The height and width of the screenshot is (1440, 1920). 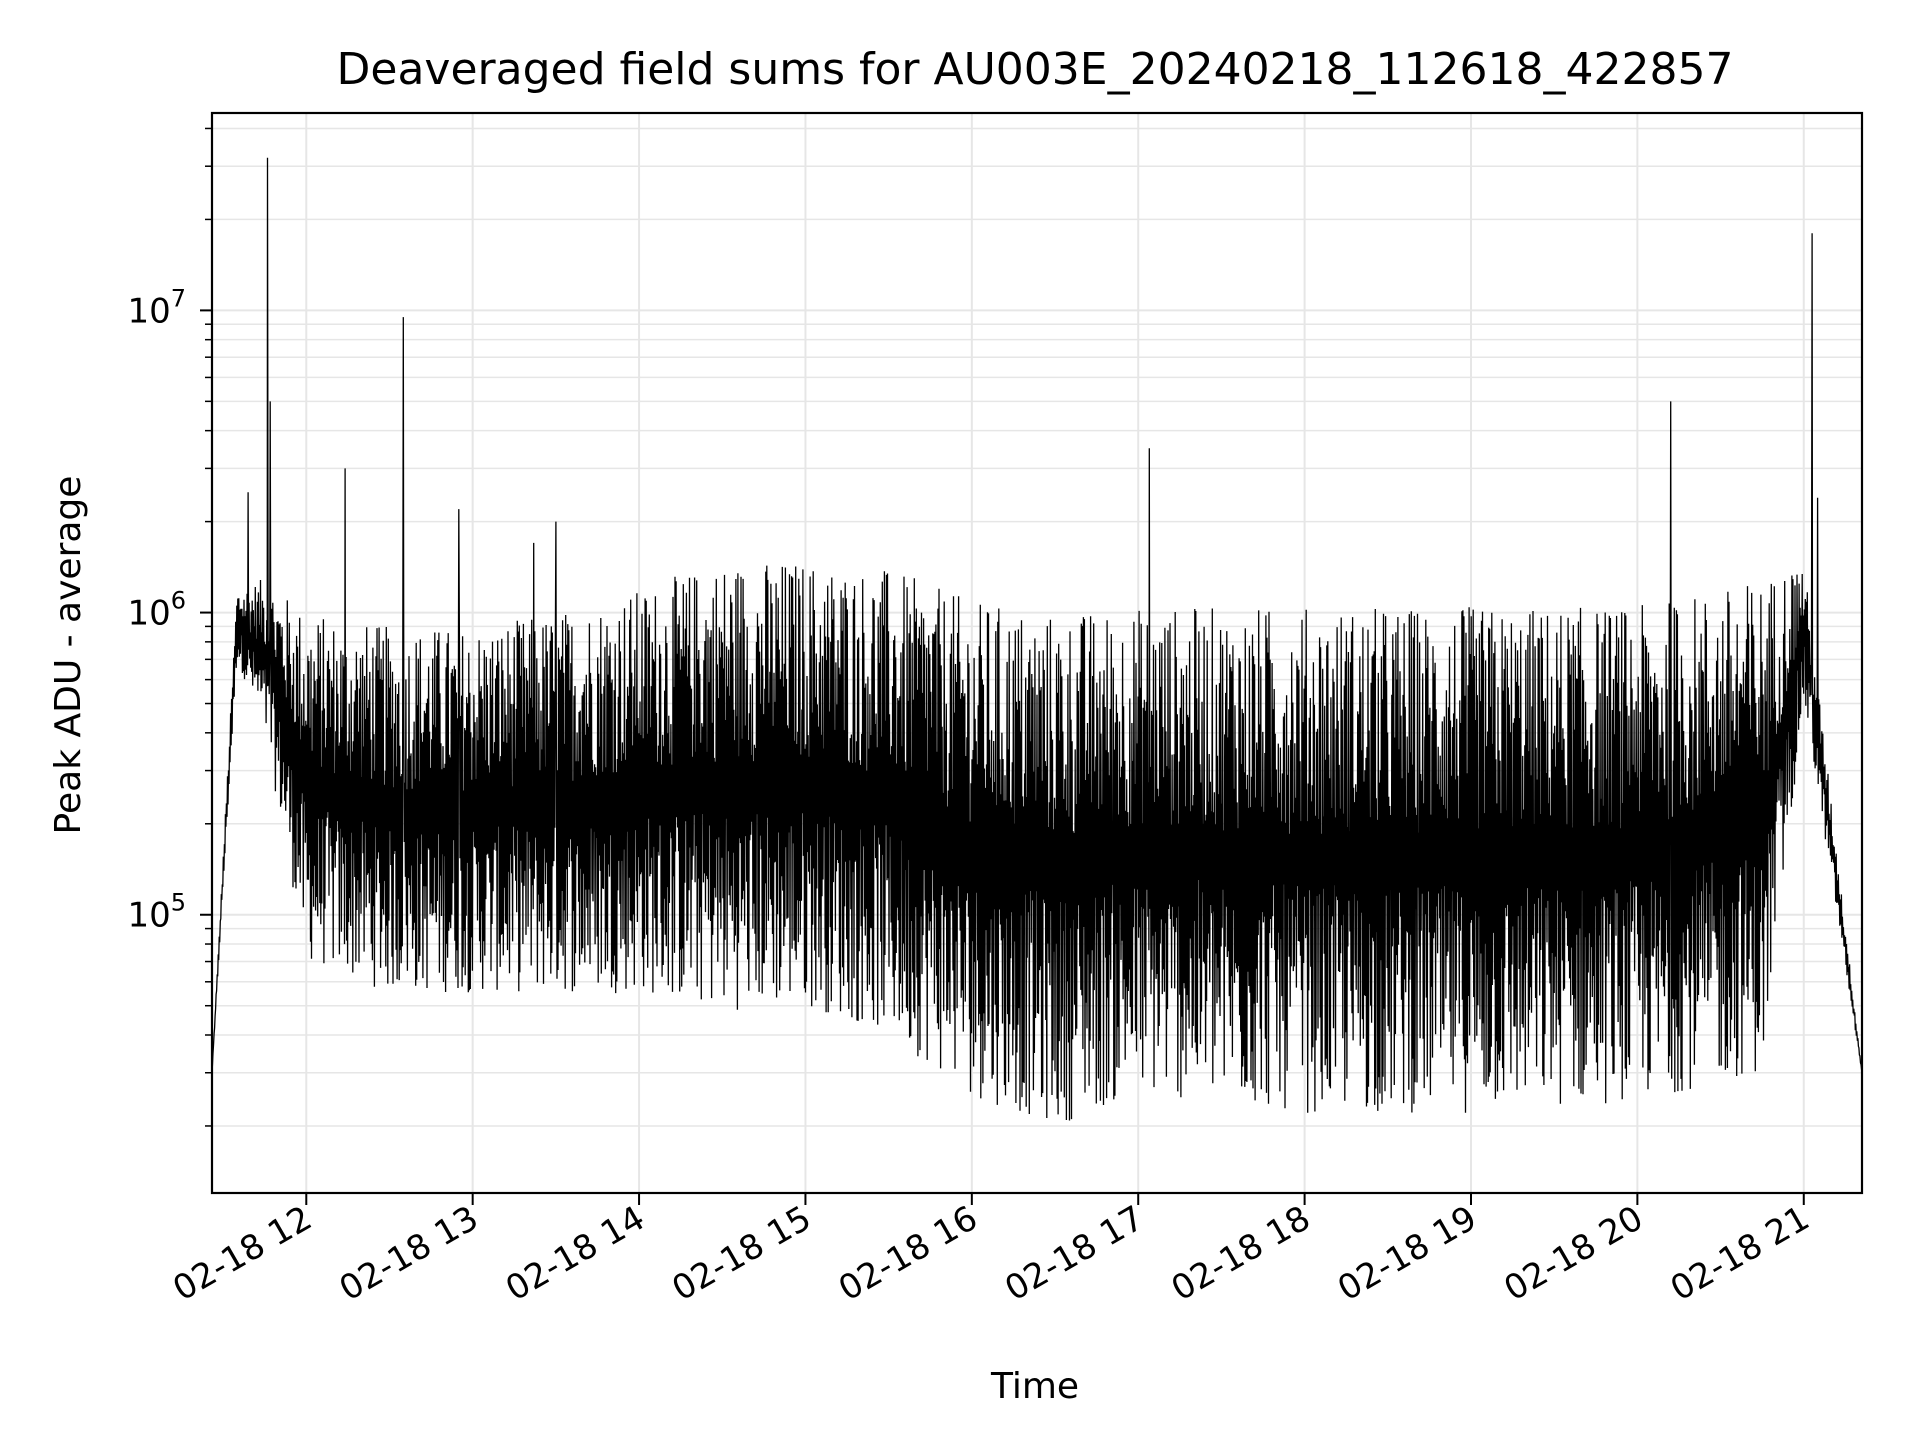 What do you see at coordinates (908, 1253) in the screenshot?
I see `x-tick-label: 02-18 16` at bounding box center [908, 1253].